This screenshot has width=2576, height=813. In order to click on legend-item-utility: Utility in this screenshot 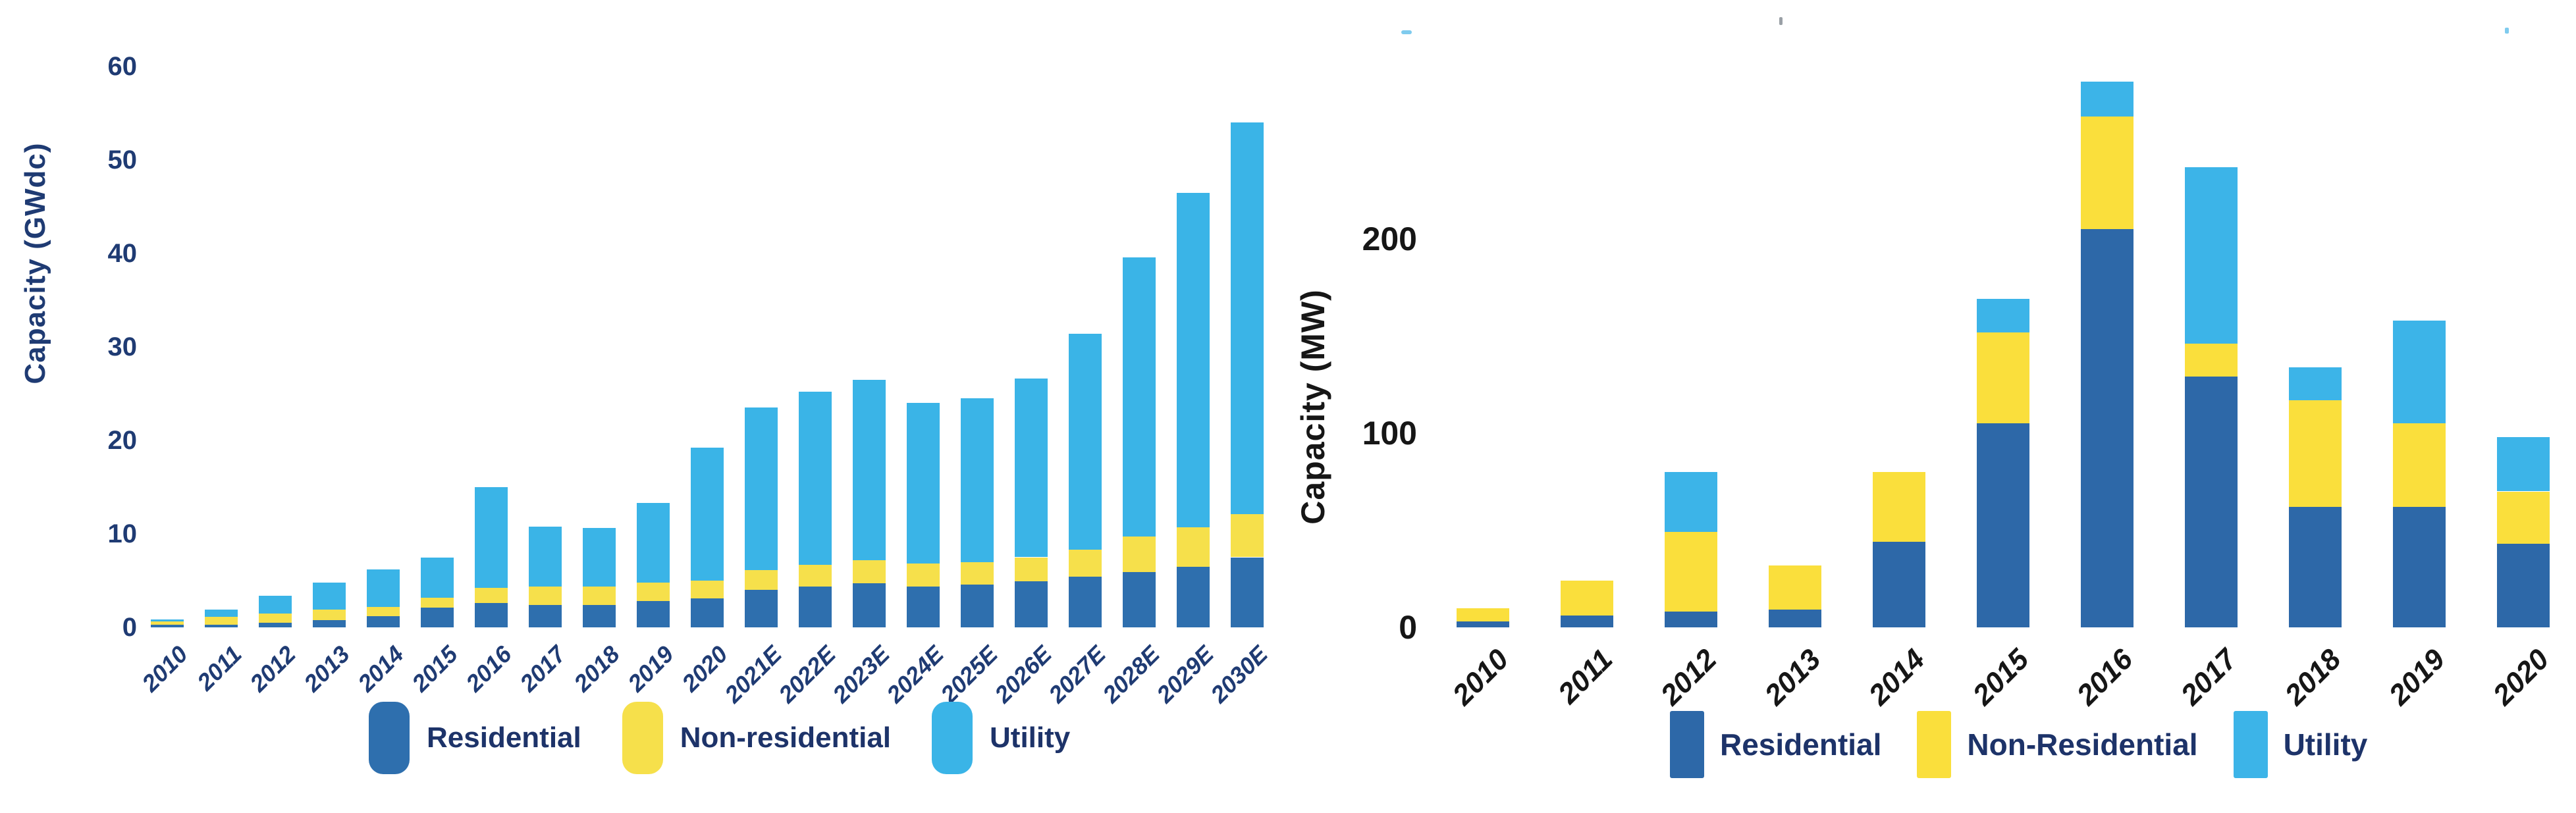, I will do `click(2300, 745)`.